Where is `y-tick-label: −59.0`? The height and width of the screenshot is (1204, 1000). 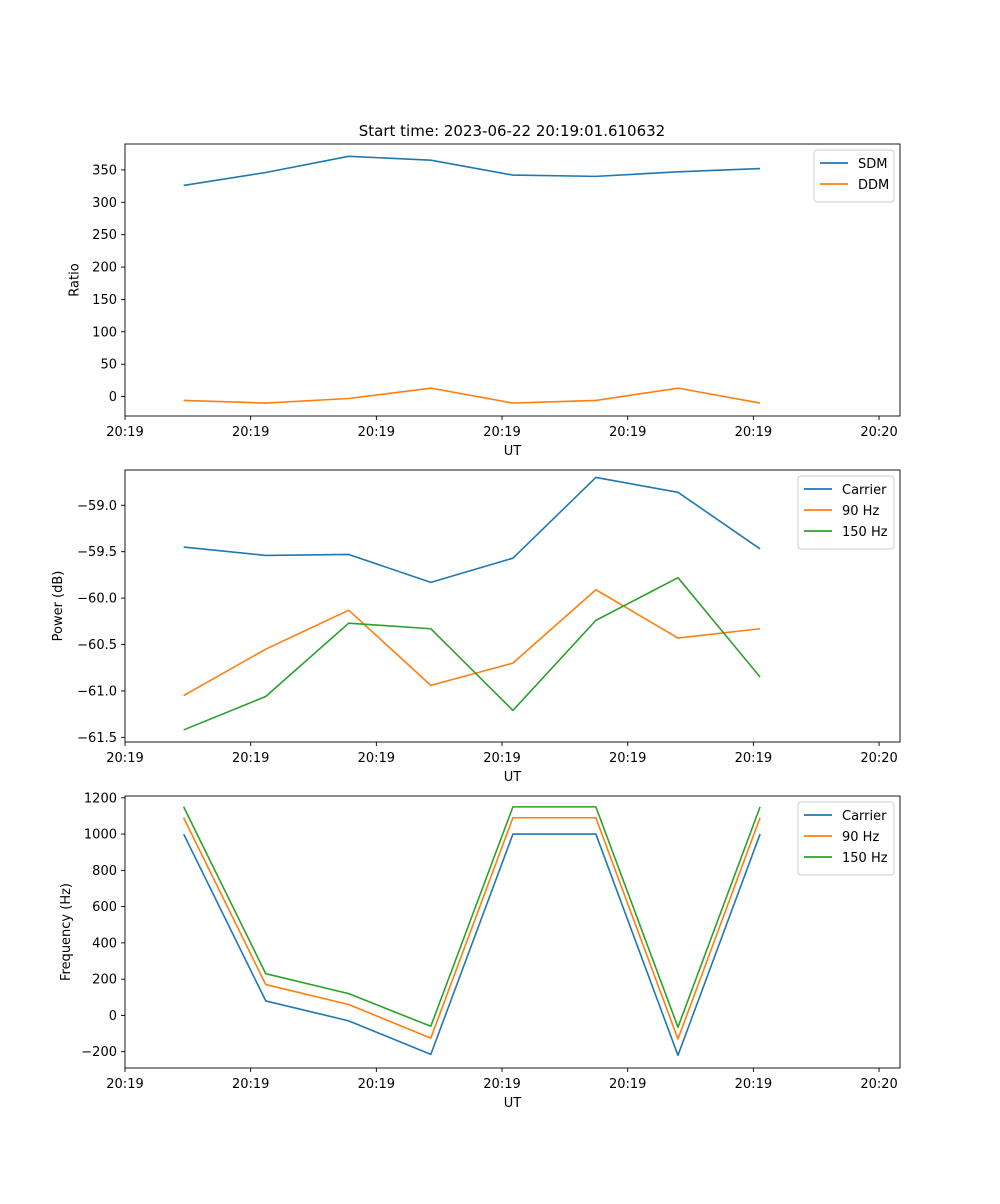
y-tick-label: −59.0 is located at coordinates (97, 506).